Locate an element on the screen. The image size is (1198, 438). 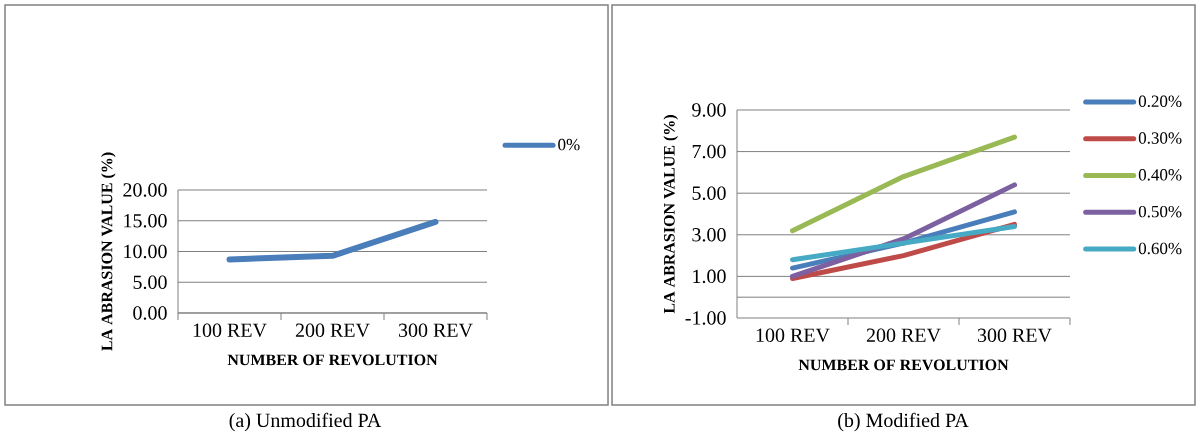
legend-label: 0.30% is located at coordinates (1160, 138).